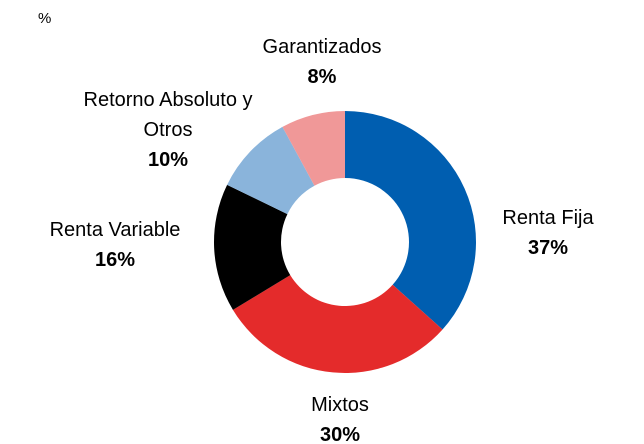  Describe the element at coordinates (168, 115) in the screenshot. I see `category-label: Retorno Absoluto y Otros` at that location.